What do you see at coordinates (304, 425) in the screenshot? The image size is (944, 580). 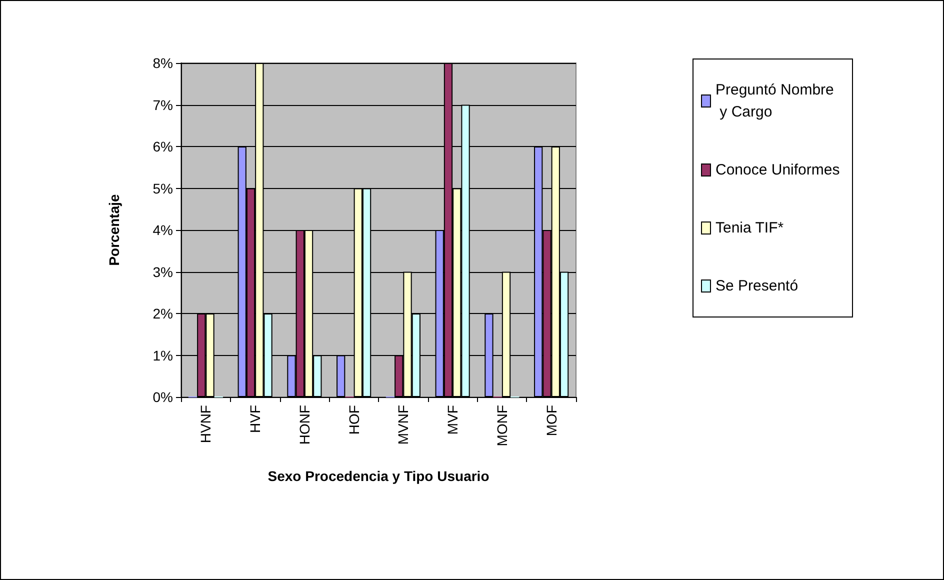 I see `x-tick-label: HONF` at bounding box center [304, 425].